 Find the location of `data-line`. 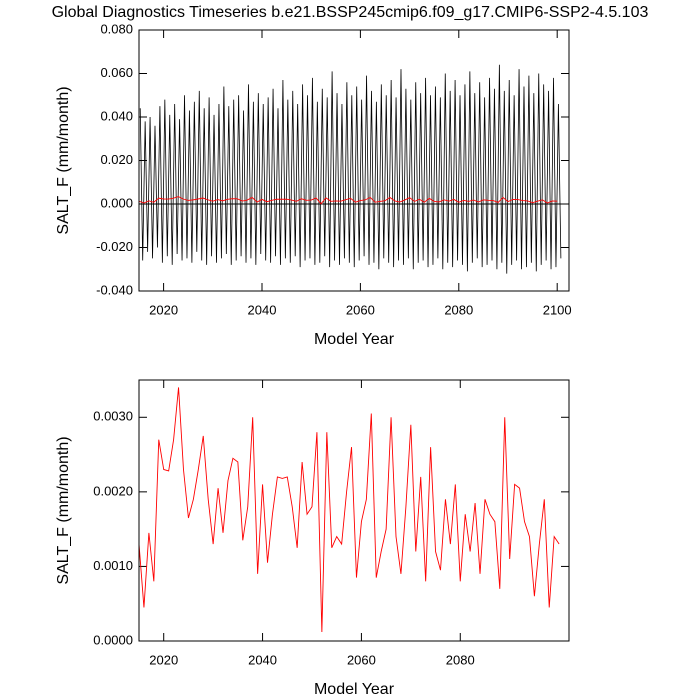

data-line is located at coordinates (348, 200).